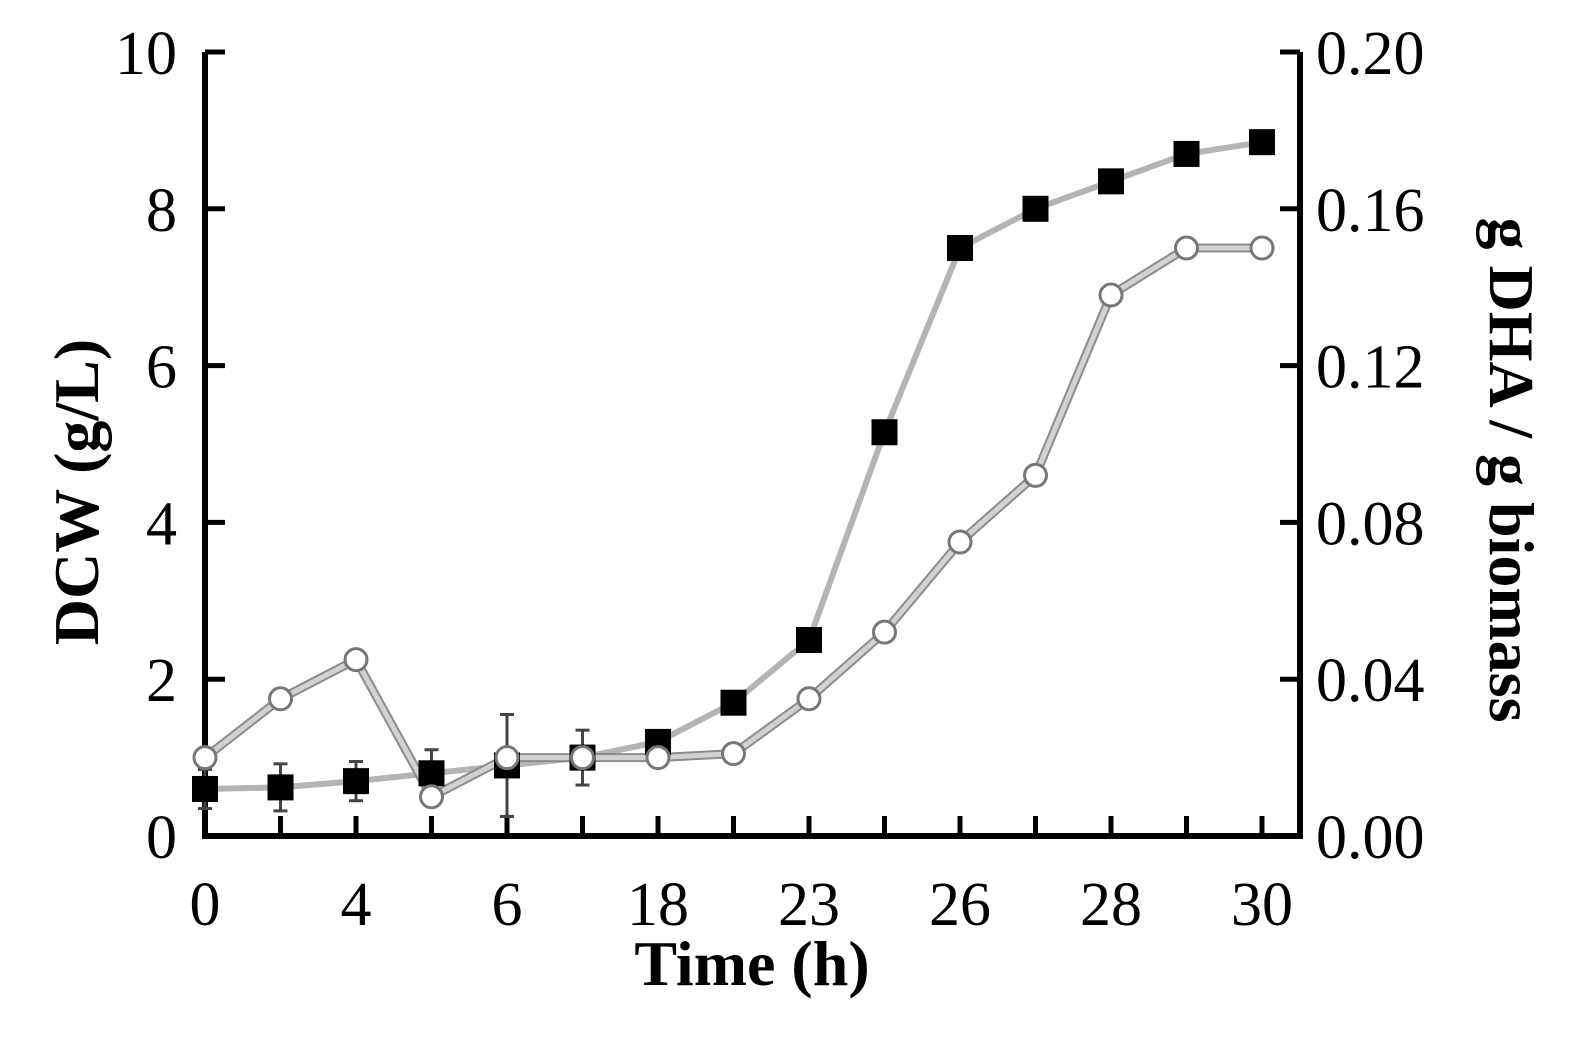  I want to click on y-axis-right-title: g DHA / g biomass, so click(1511, 470).